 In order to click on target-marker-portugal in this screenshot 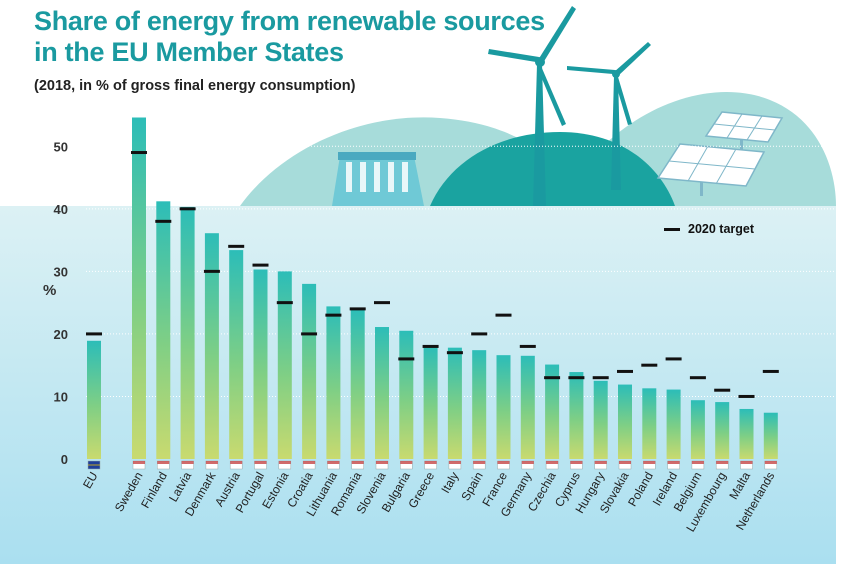, I will do `click(260, 265)`.